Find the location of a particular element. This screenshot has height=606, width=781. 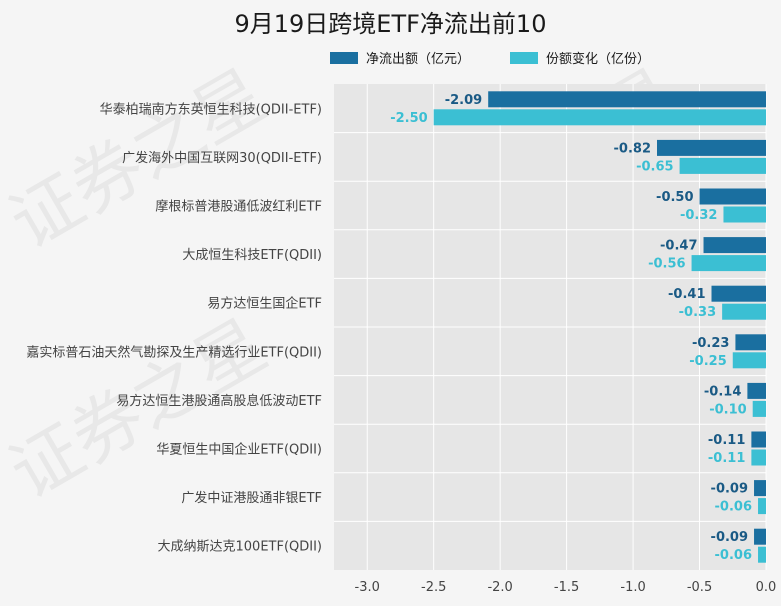

legend-item-share-change: 份额变化（亿份） is located at coordinates (580, 57).